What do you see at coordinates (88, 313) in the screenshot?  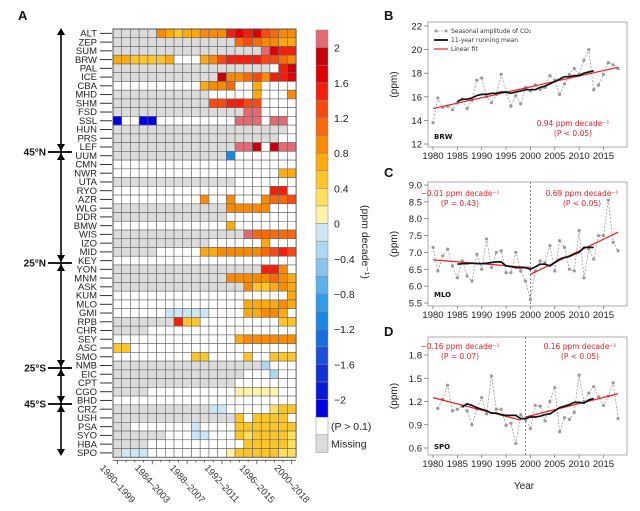 I see `station-label-gmi: GMI` at bounding box center [88, 313].